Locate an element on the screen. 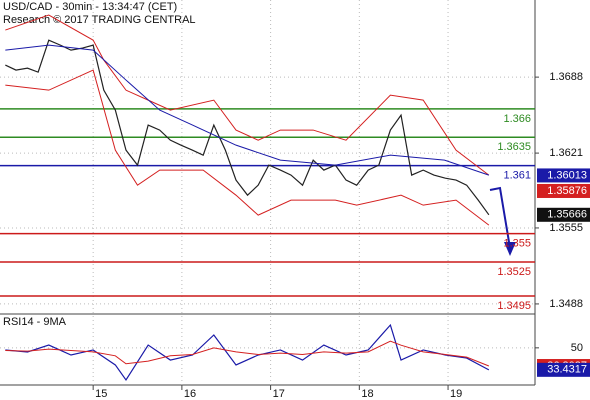  price-marker-label: 1.35666 is located at coordinates (567, 215).